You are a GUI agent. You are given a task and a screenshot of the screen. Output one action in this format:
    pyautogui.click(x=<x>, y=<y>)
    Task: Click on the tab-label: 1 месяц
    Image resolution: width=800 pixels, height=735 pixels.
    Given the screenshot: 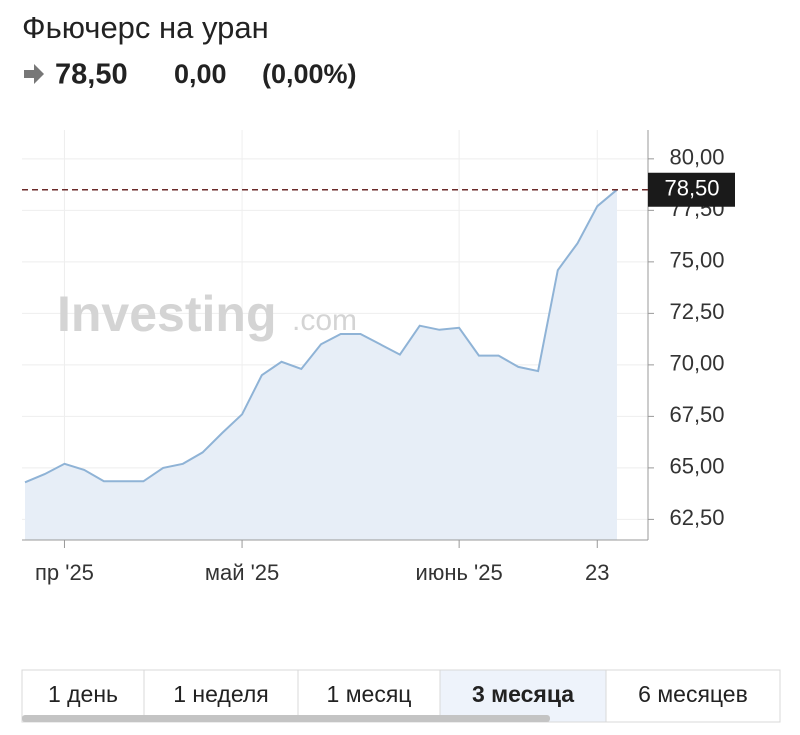 What is the action you would take?
    pyautogui.click(x=369, y=694)
    